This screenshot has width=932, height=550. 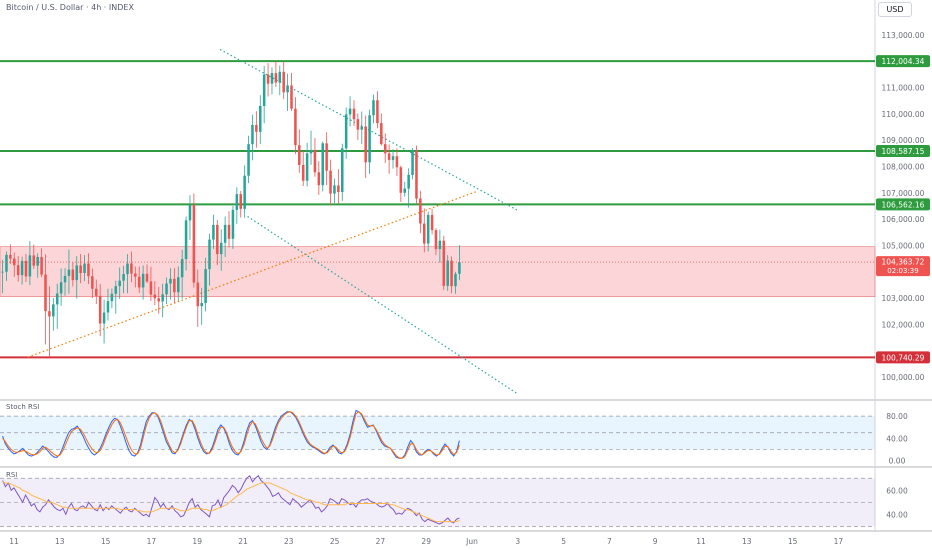 What do you see at coordinates (243, 541) in the screenshot?
I see `time-tick-label: 21` at bounding box center [243, 541].